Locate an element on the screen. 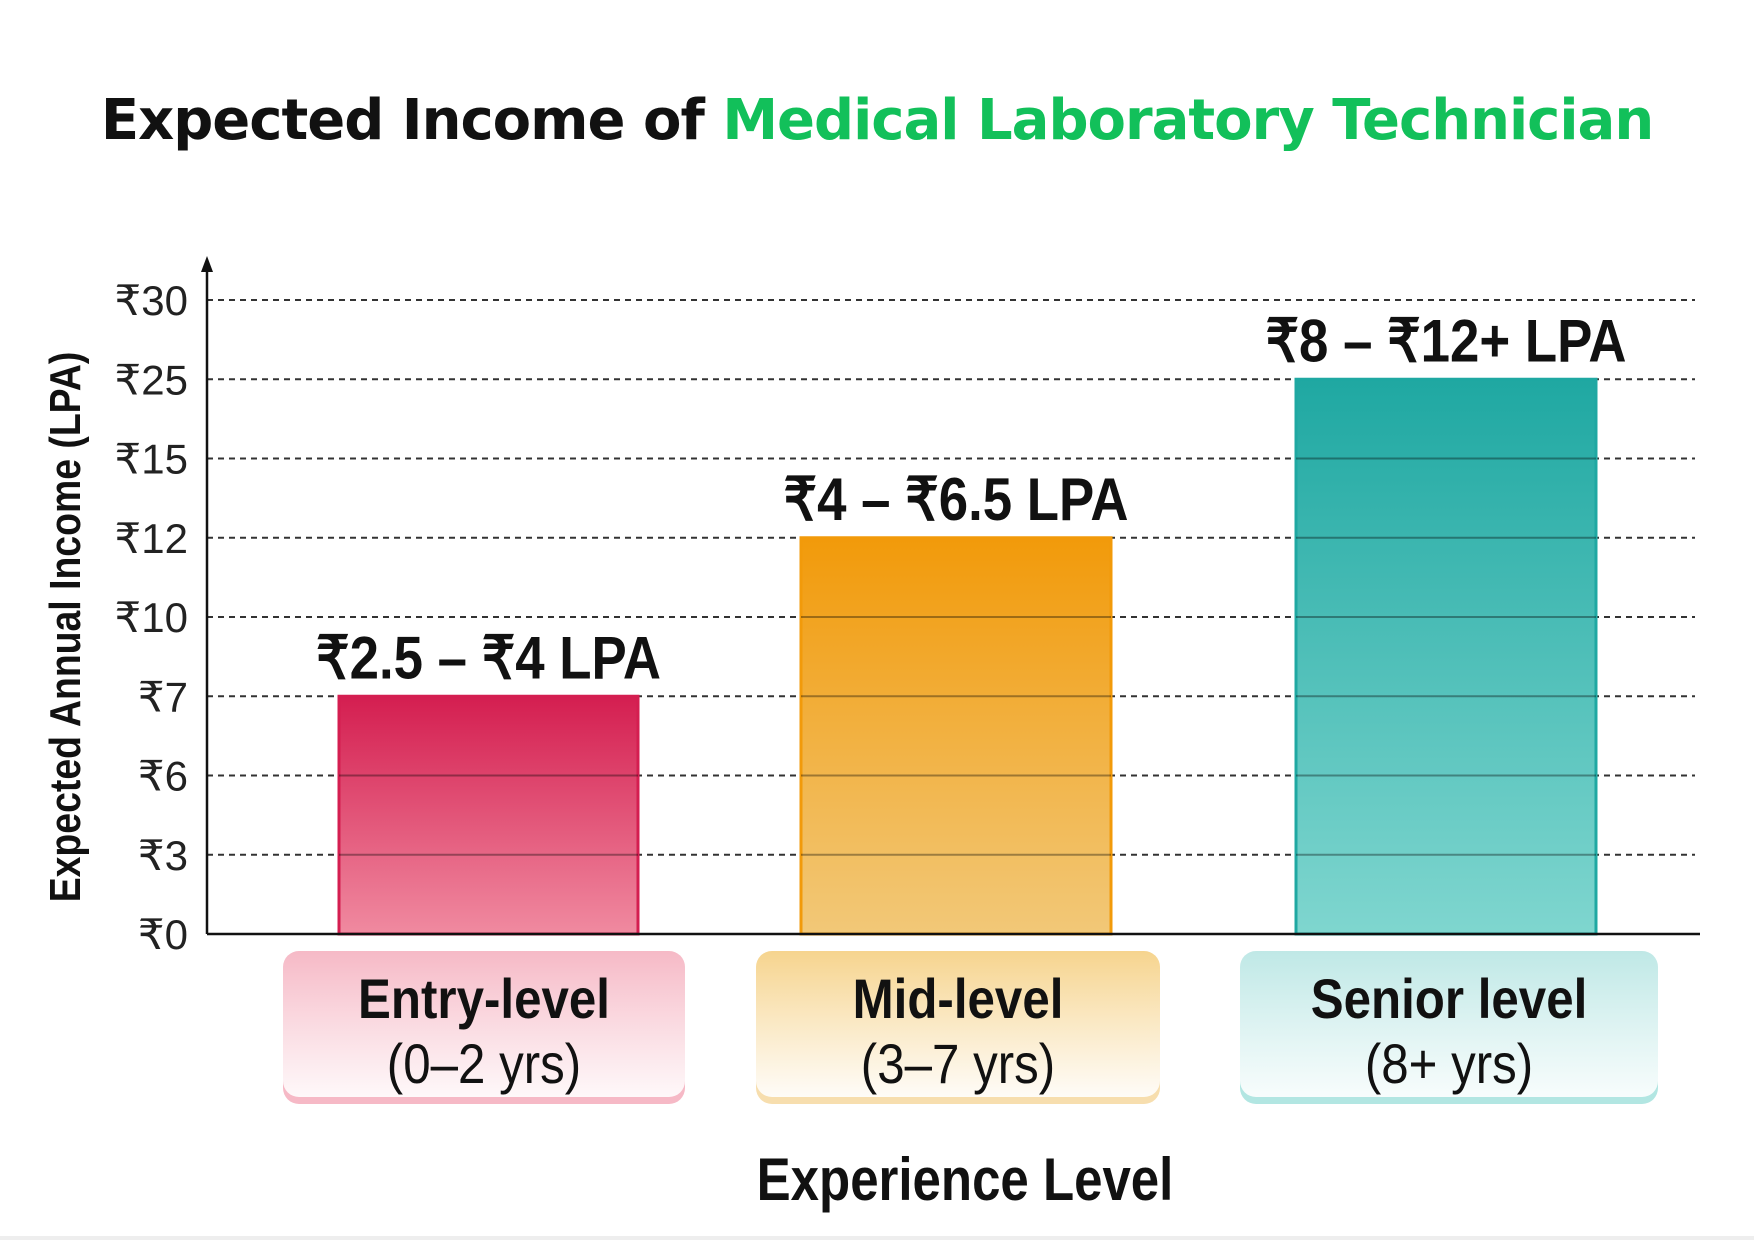 The image size is (1754, 1240). x-axis-title: Experience Level is located at coordinates (965, 1179).